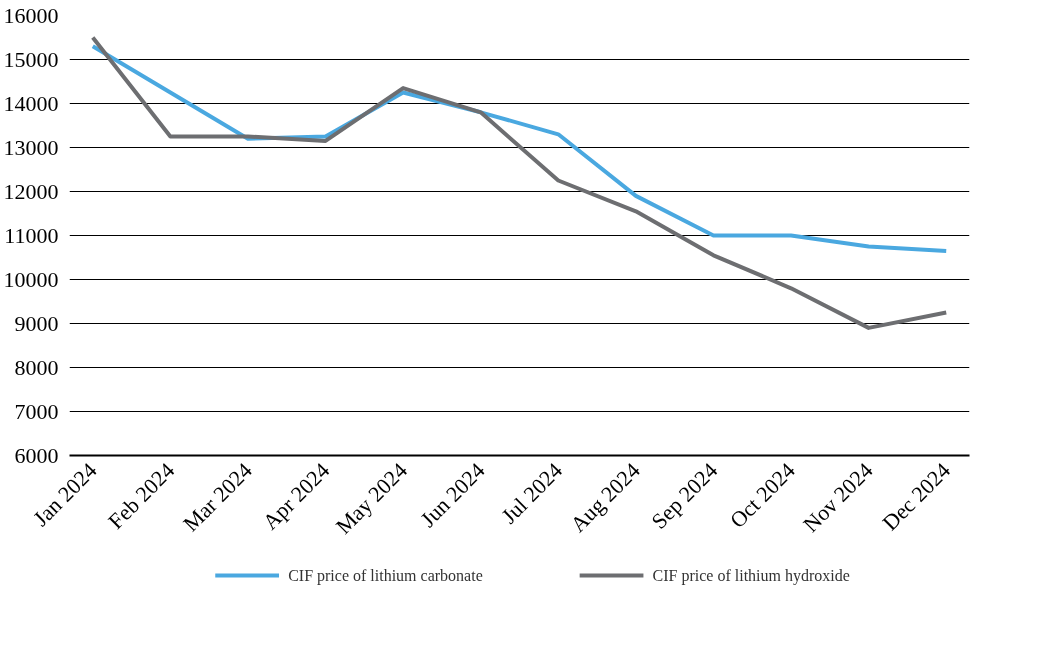 Image resolution: width=1041 pixels, height=647 pixels. I want to click on legend-label: CIF price of lithium carbonate, so click(385, 576).